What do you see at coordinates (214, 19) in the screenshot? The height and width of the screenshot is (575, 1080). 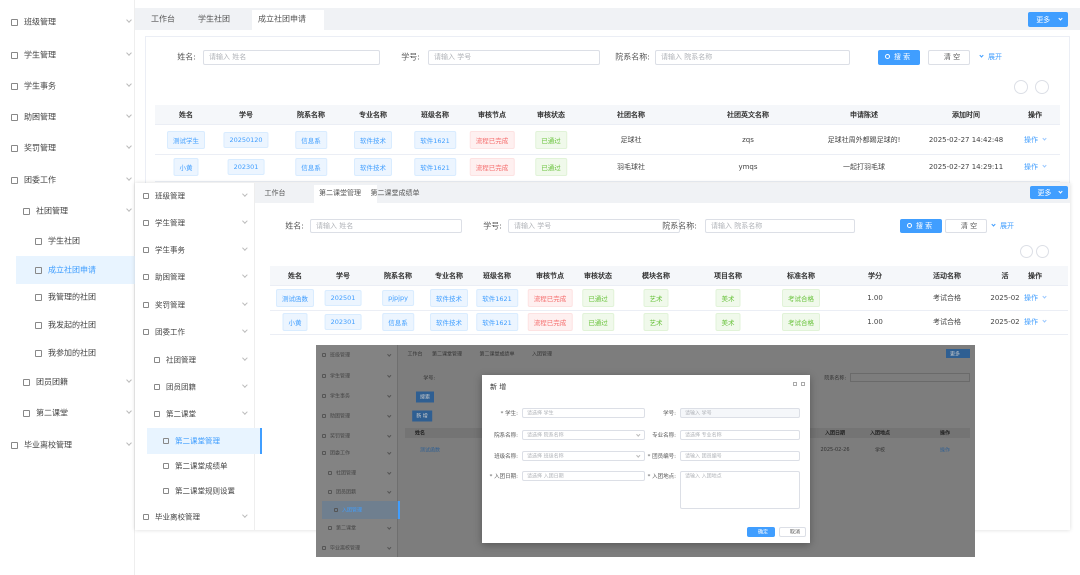 I see `tab: 学生社团` at bounding box center [214, 19].